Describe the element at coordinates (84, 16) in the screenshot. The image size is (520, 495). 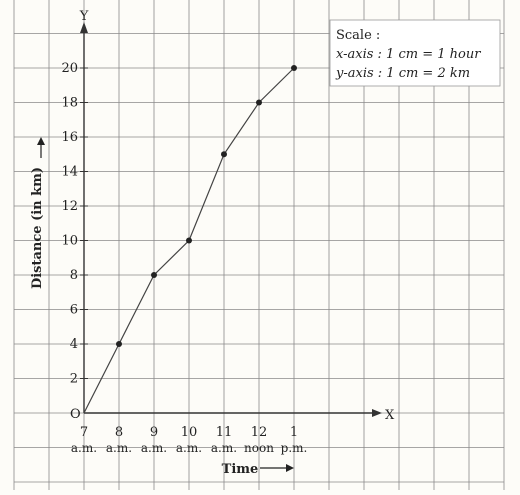
I see `y-axis-letter: Y` at that location.